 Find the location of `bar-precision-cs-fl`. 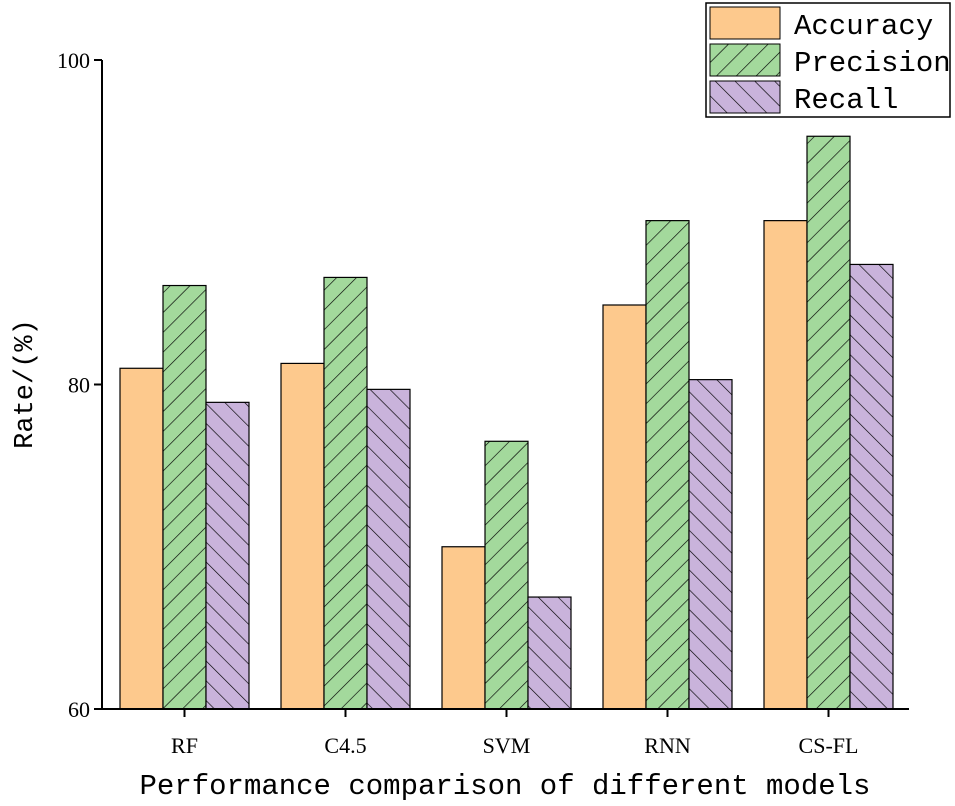

bar-precision-cs-fl is located at coordinates (828, 422).